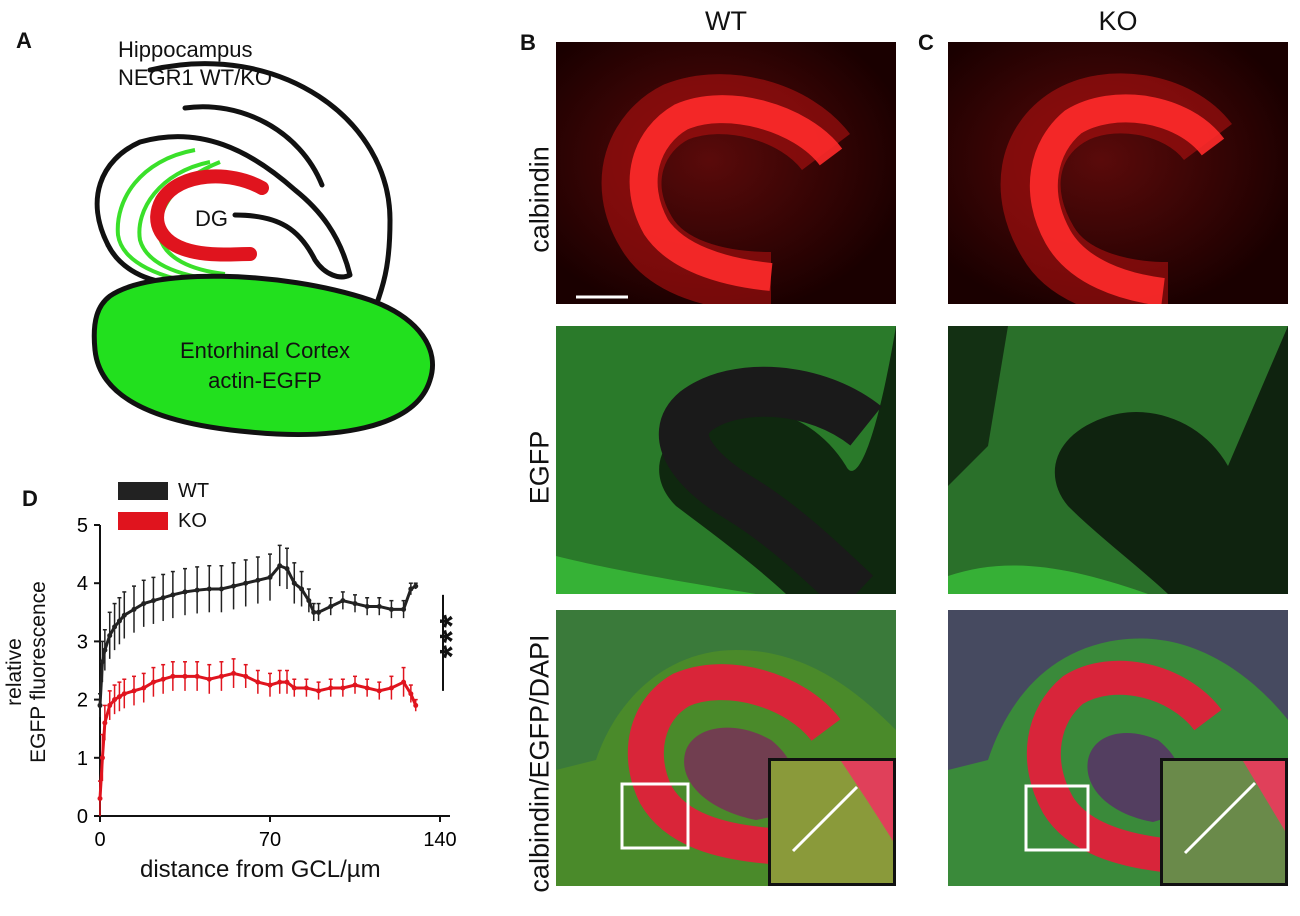 Image resolution: width=1300 pixels, height=916 pixels. I want to click on legend-item-ko: KO, so click(163, 521).